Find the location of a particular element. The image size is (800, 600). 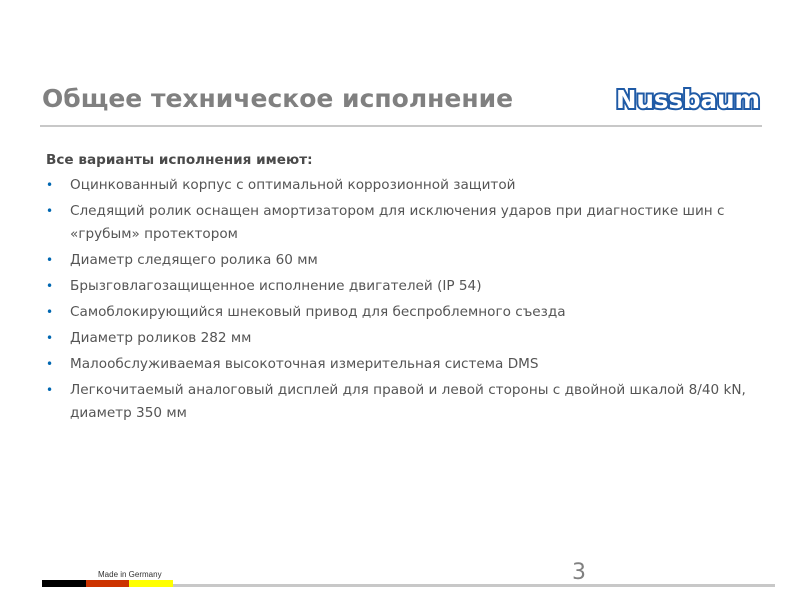

list-item: • Диаметр роликов 282 мм is located at coordinates (406, 338).